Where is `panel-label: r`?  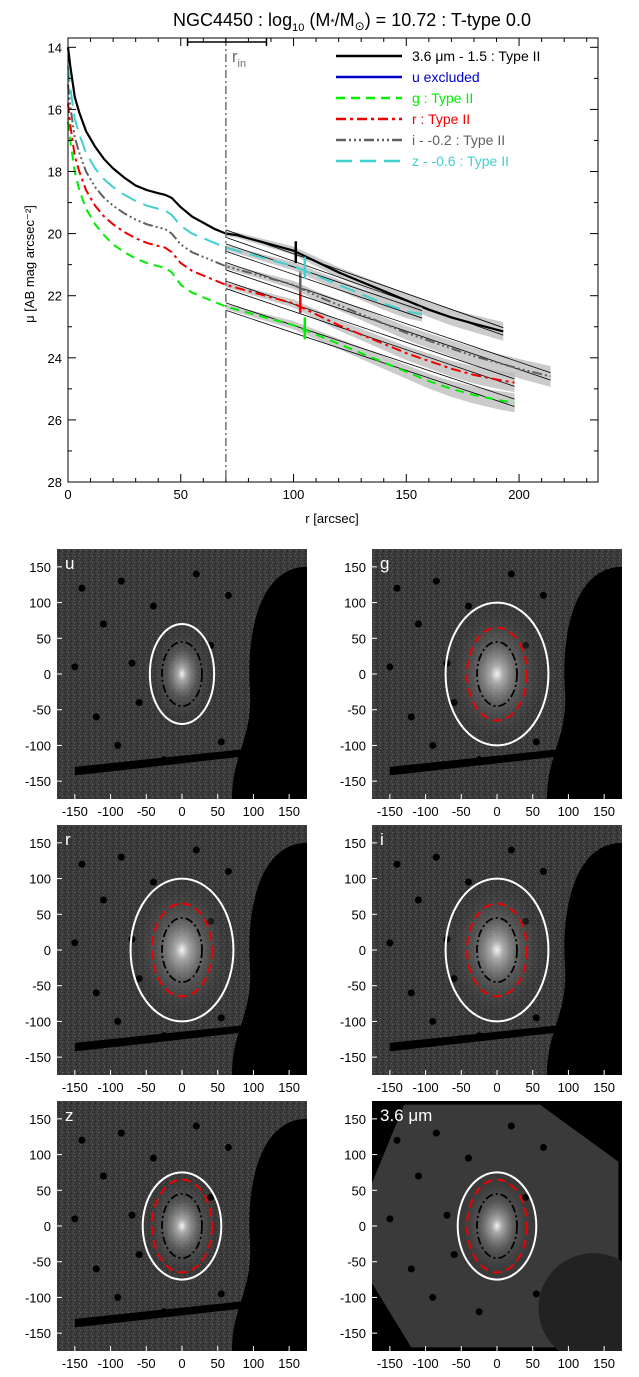 panel-label: r is located at coordinates (68, 839).